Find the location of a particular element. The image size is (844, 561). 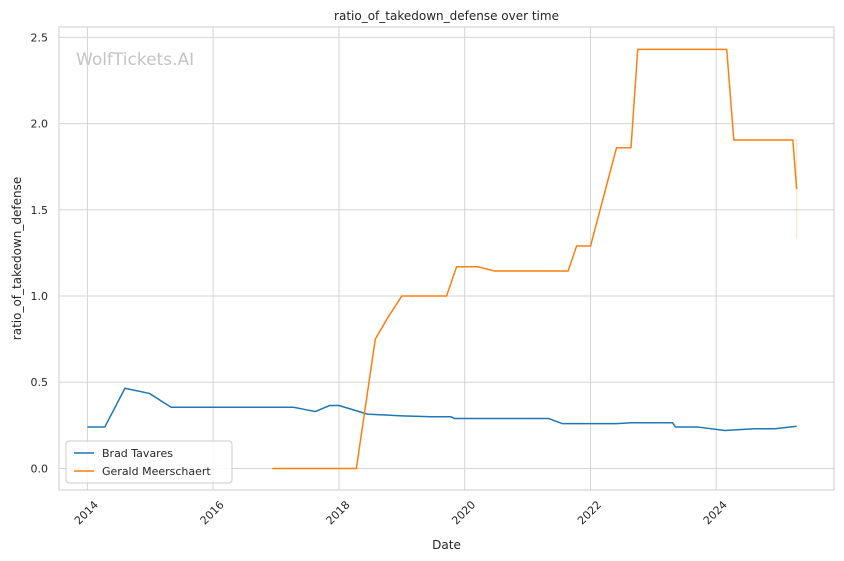

legend-box is located at coordinates (149, 462).